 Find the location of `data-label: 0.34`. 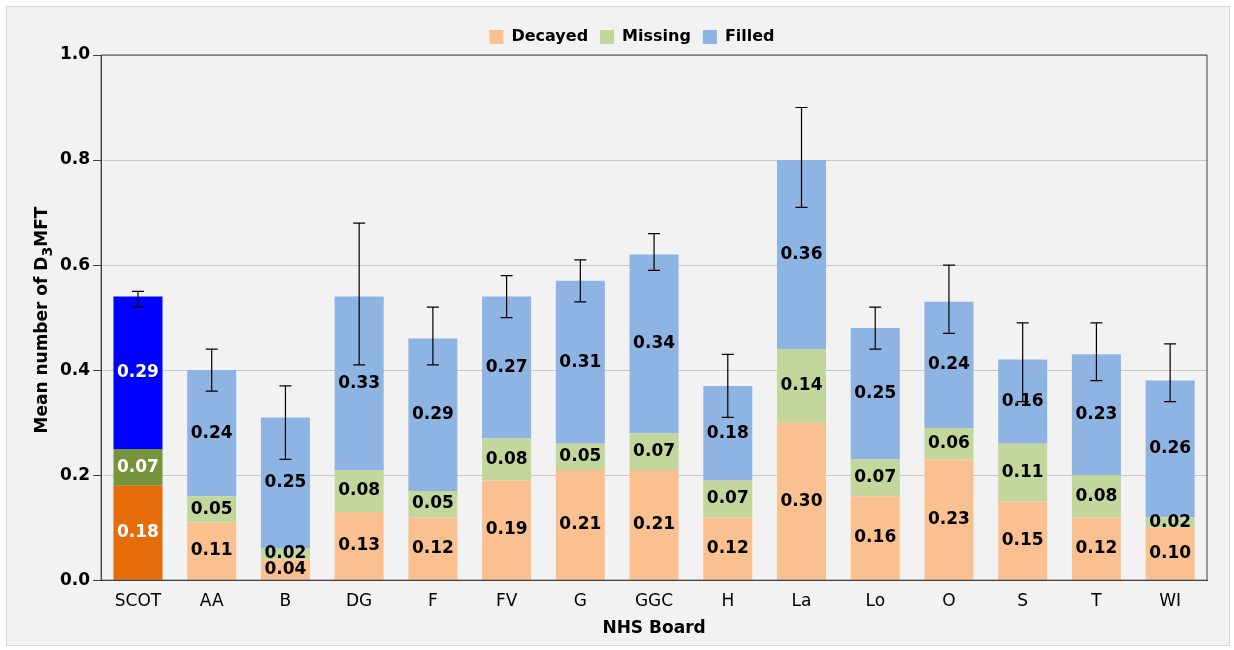

data-label: 0.34 is located at coordinates (654, 342).